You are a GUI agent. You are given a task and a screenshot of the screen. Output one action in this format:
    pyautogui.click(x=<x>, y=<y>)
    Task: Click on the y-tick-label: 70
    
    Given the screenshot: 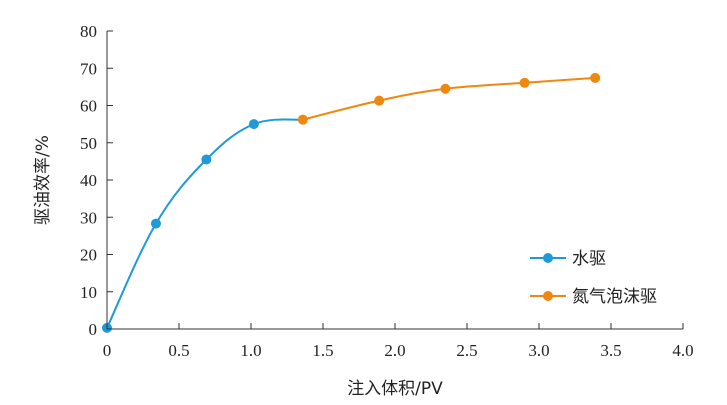 What is the action you would take?
    pyautogui.click(x=88, y=68)
    